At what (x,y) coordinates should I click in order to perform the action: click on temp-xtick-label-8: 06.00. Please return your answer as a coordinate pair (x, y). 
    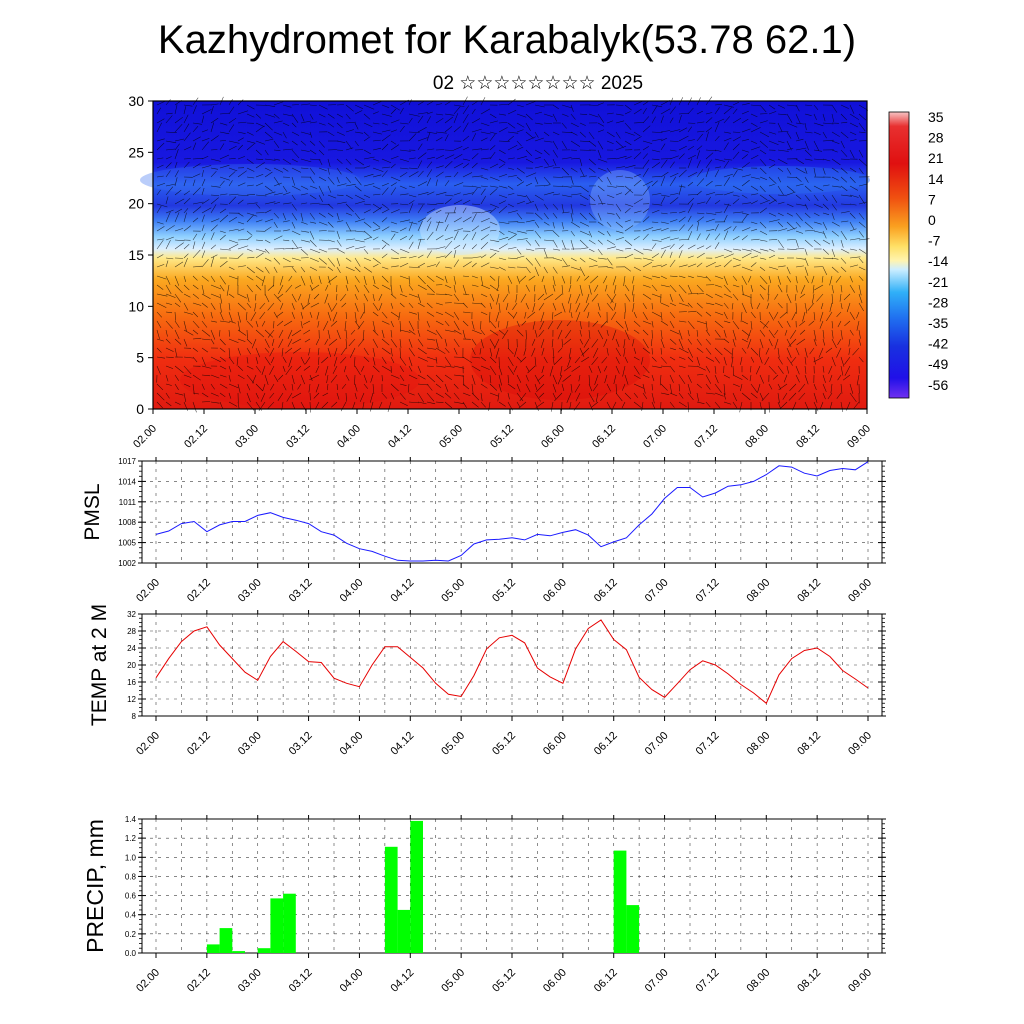
    Looking at the image, I should click on (555, 744).